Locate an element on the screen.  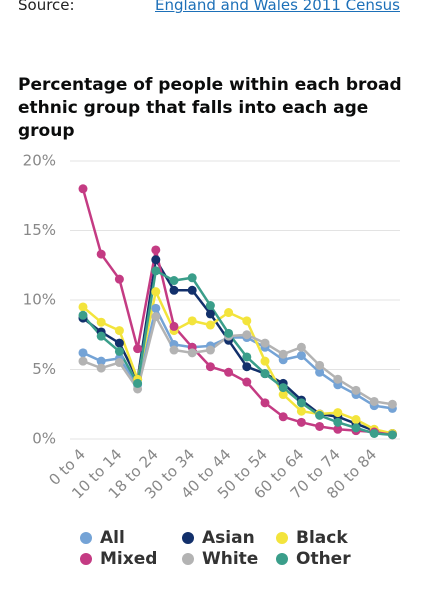
y-tick-label: 20% is located at coordinates (39, 161).